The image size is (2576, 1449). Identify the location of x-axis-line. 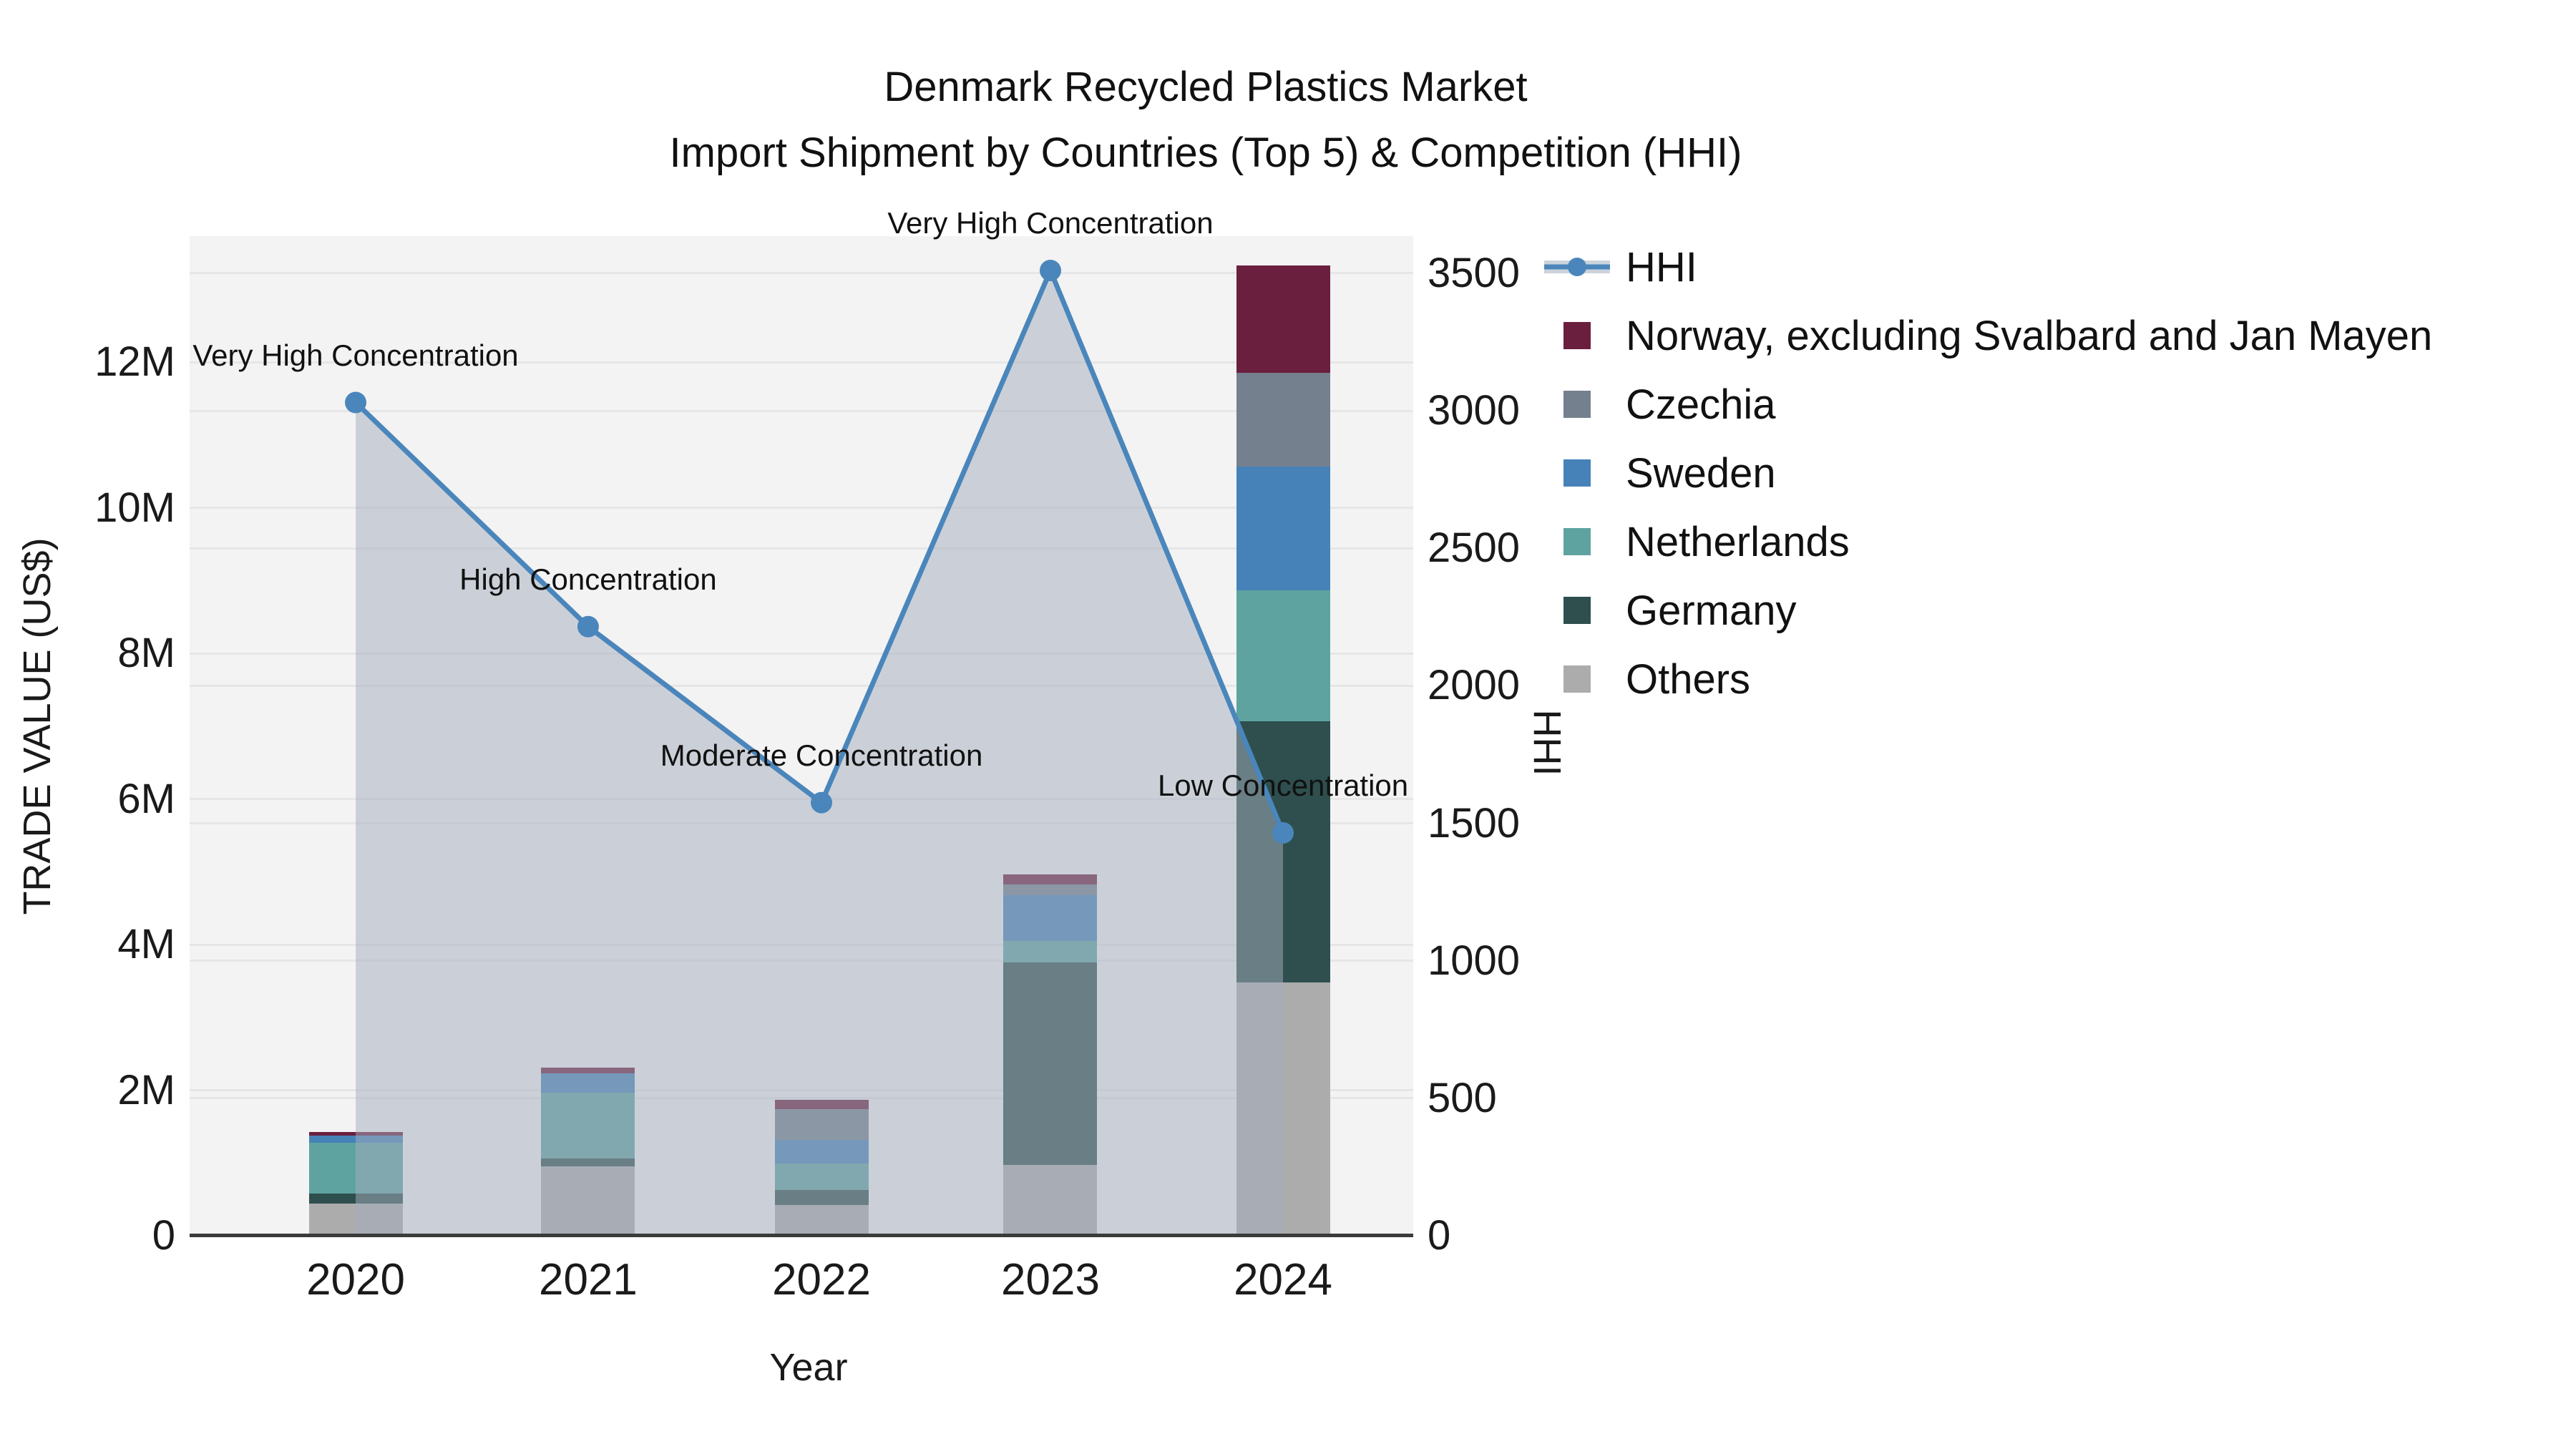
(801, 1235).